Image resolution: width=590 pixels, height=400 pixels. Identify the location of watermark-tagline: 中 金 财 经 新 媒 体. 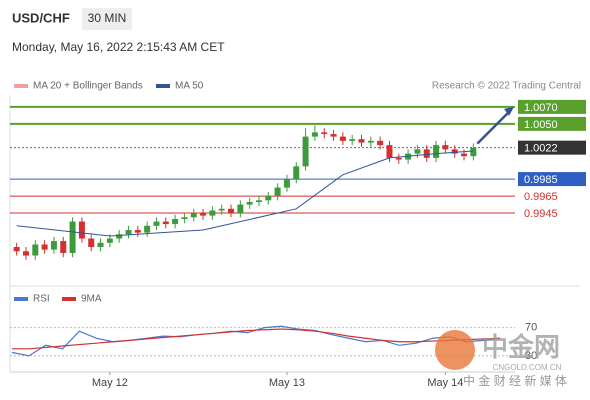
(515, 380).